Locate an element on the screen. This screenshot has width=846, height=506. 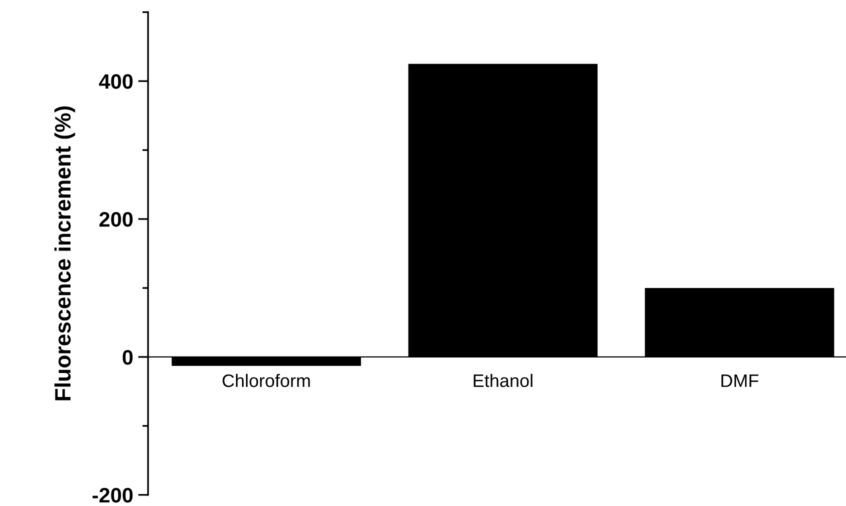
y-axis-title: Fluorescence increment (%) is located at coordinates (65, 253).